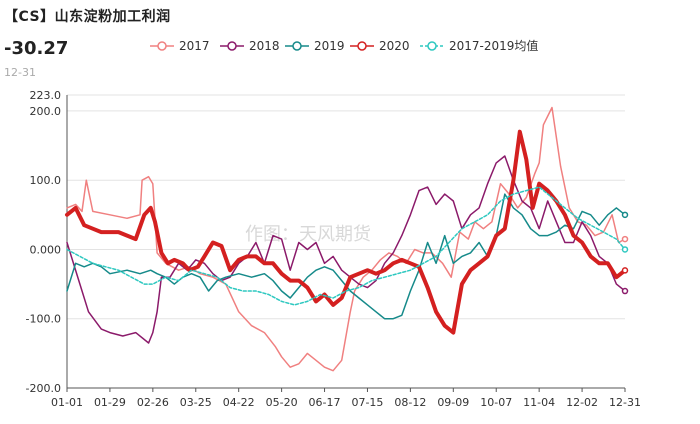 This screenshot has width=700, height=424. Describe the element at coordinates (493, 45) in the screenshot. I see `legend-label: 2017-2019均值` at that location.